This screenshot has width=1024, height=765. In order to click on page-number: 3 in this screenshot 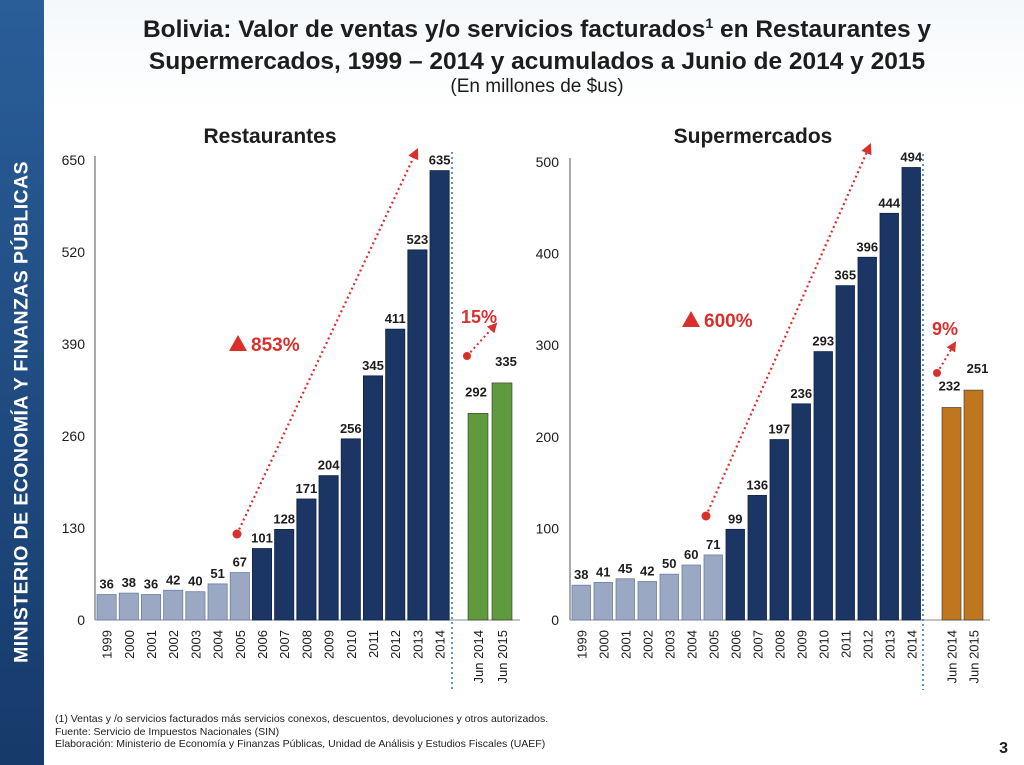, I will do `click(1003, 748)`.